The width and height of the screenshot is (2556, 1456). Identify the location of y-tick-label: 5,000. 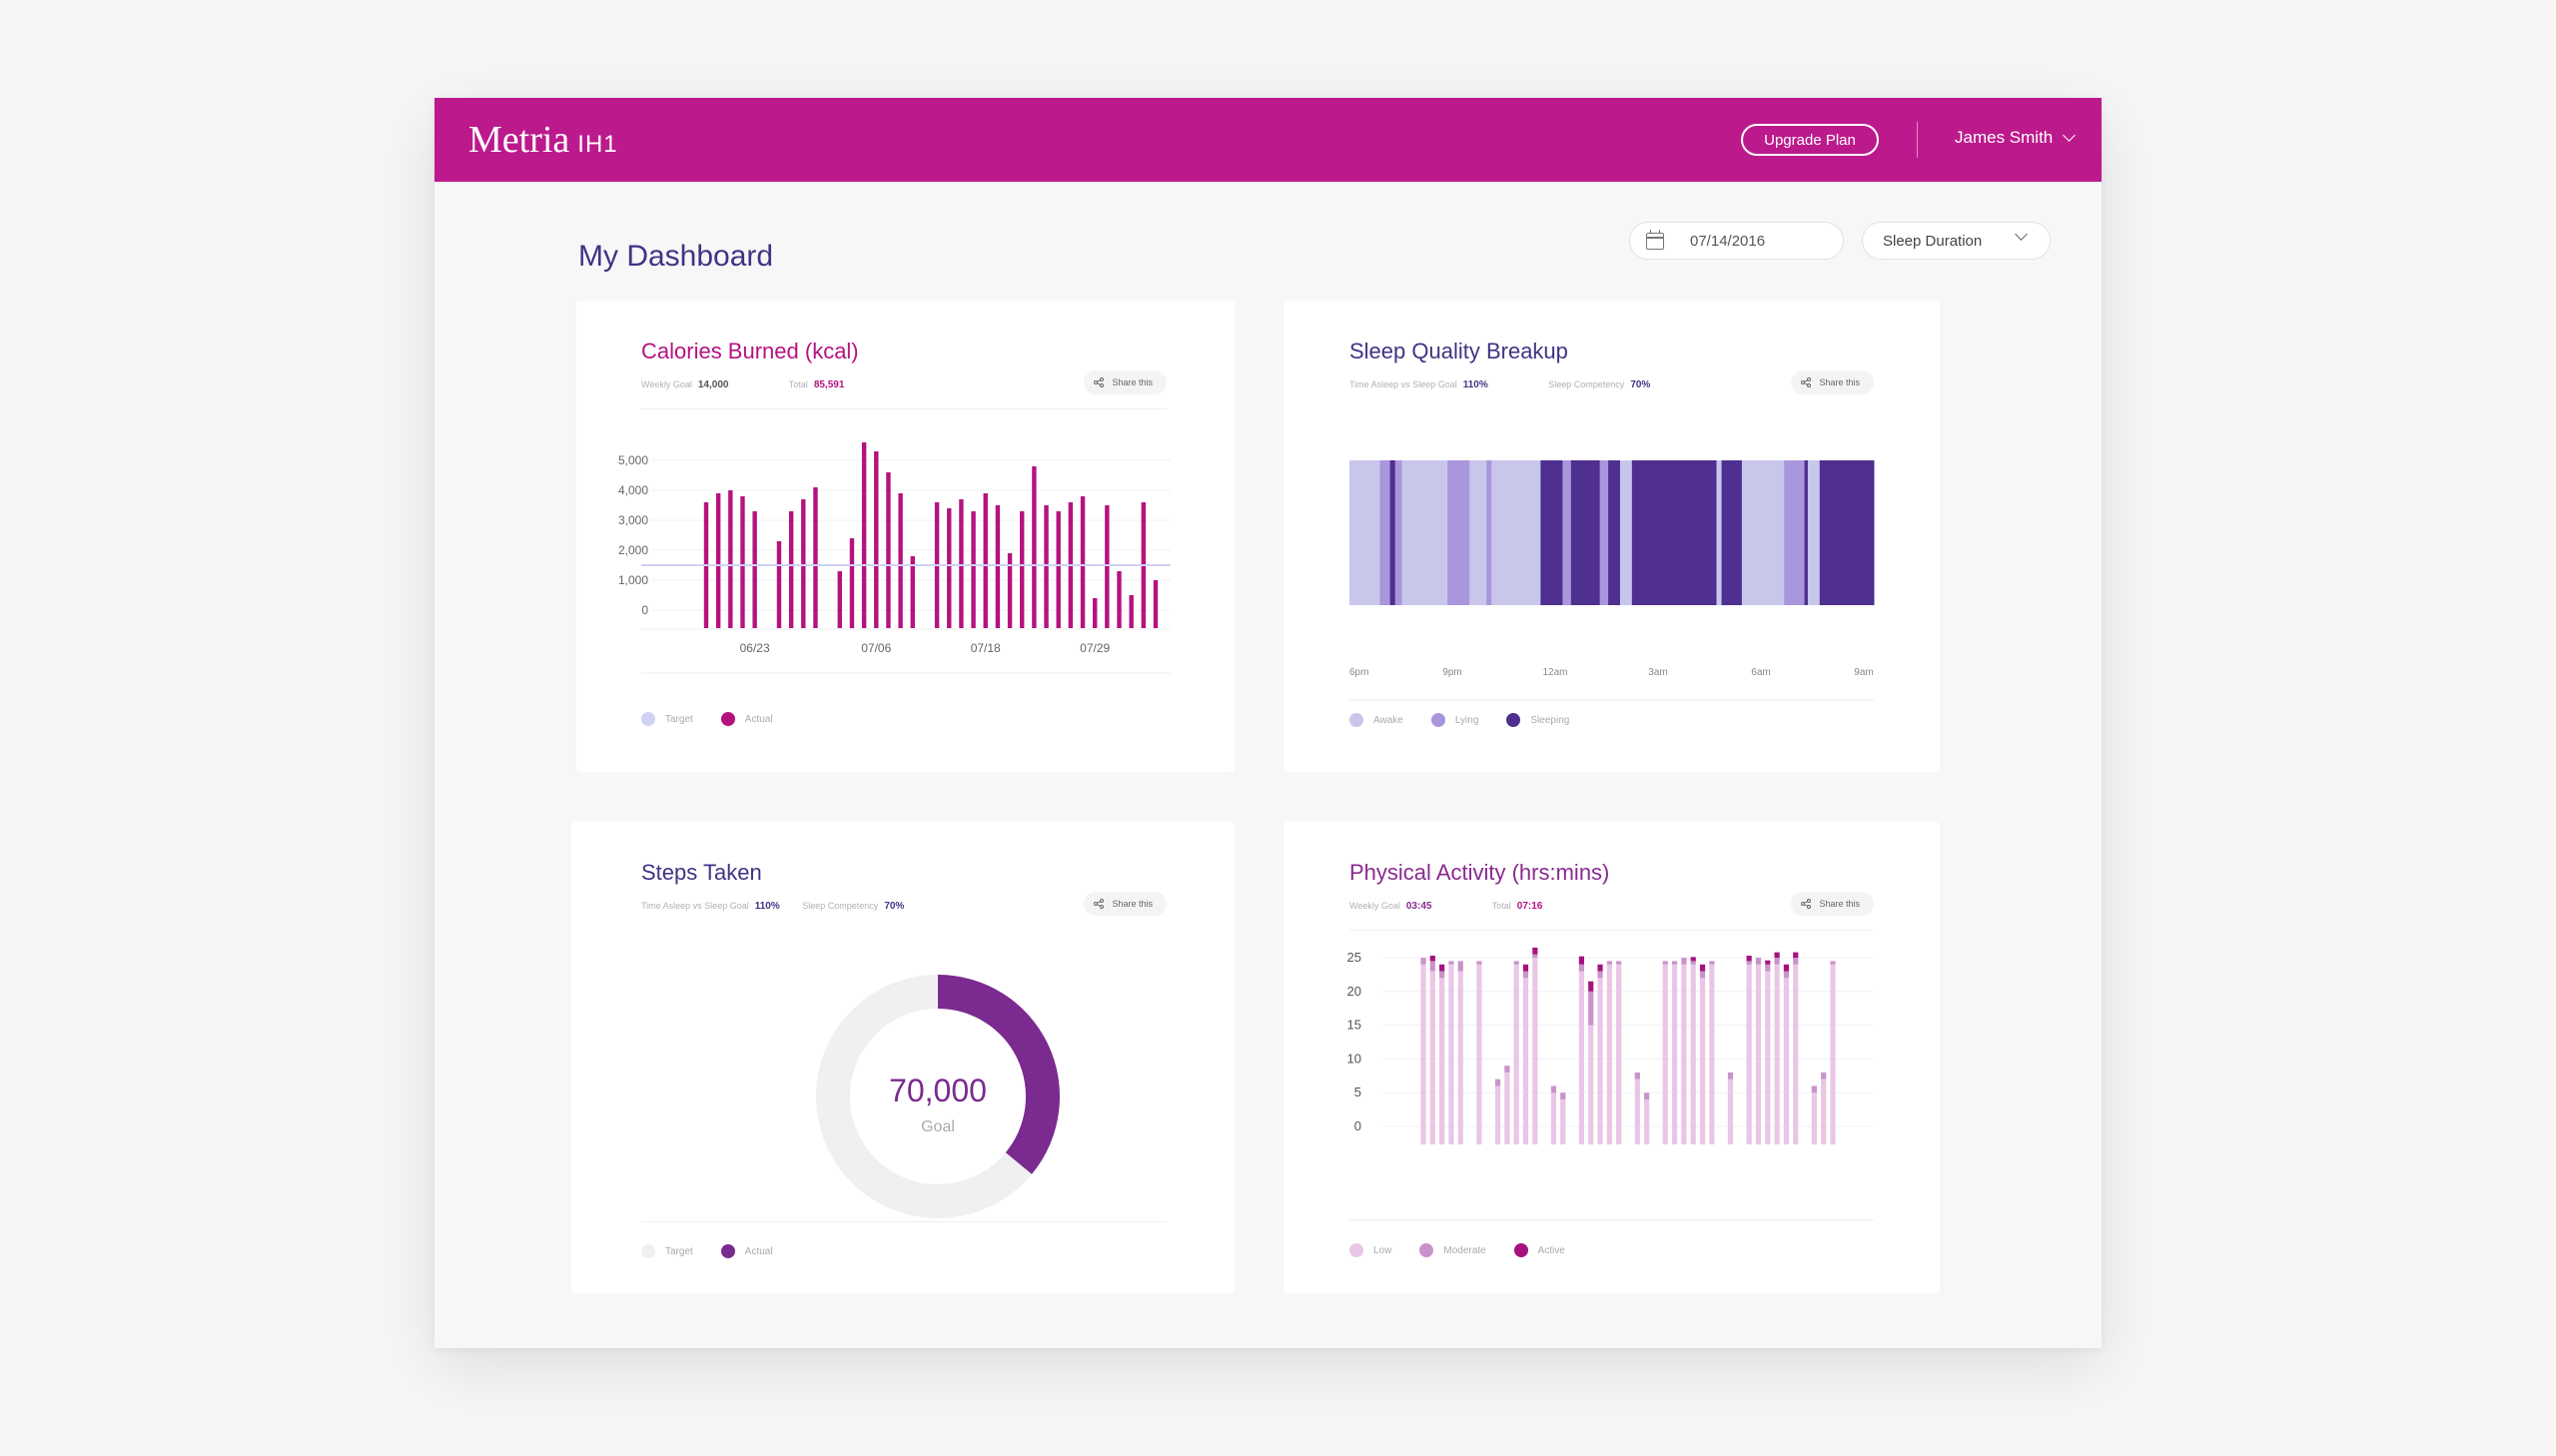
(633, 460).